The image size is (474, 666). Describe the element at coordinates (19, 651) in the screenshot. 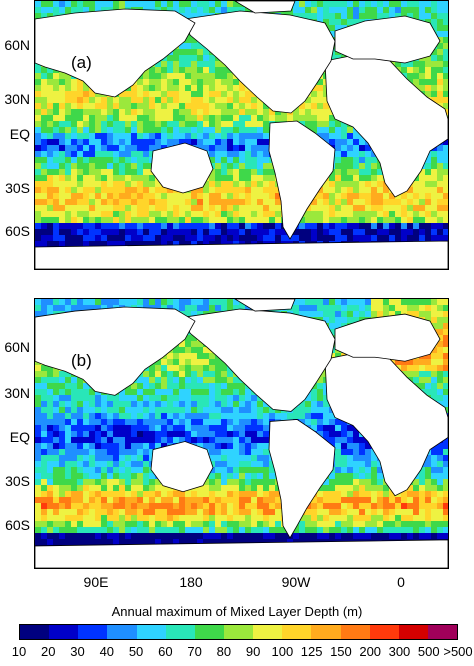

I see `colorbar-tick-label: 10` at that location.